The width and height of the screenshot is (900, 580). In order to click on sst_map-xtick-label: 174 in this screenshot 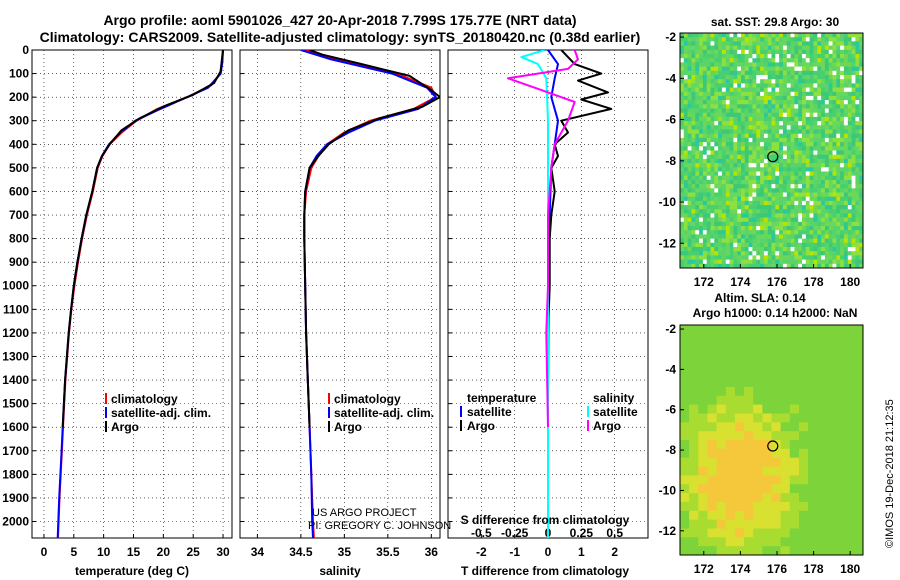, I will do `click(740, 282)`.